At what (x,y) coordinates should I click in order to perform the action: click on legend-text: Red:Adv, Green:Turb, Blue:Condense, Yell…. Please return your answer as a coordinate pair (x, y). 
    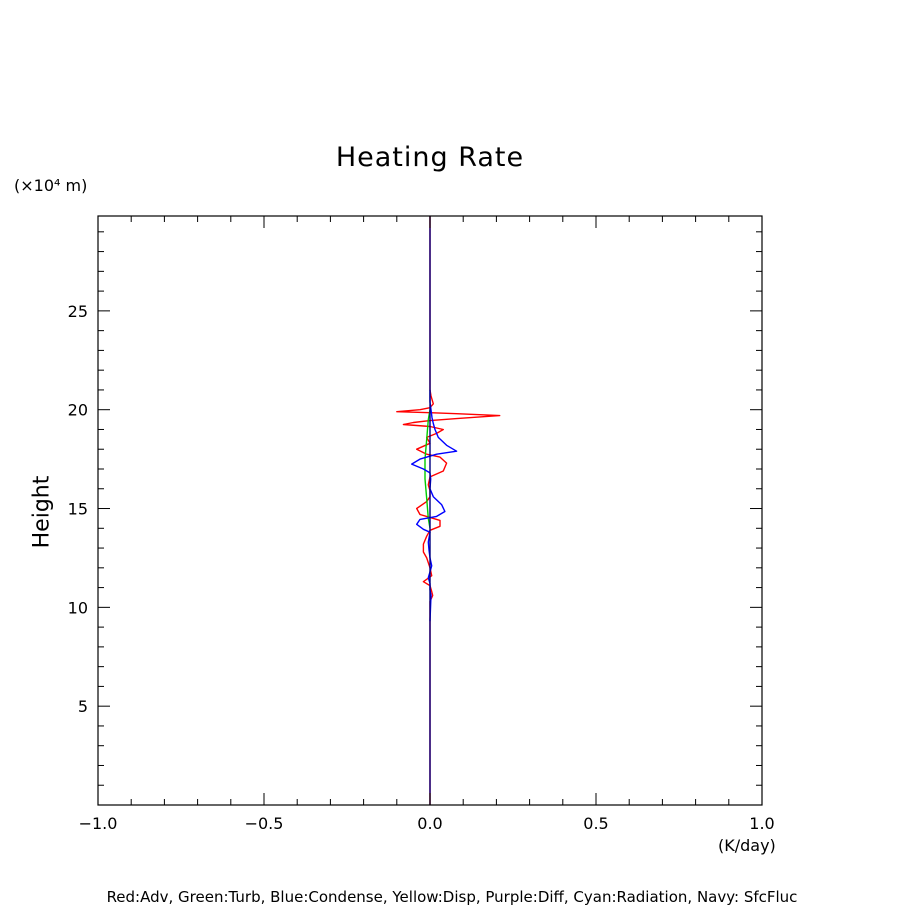
    Looking at the image, I should click on (452, 897).